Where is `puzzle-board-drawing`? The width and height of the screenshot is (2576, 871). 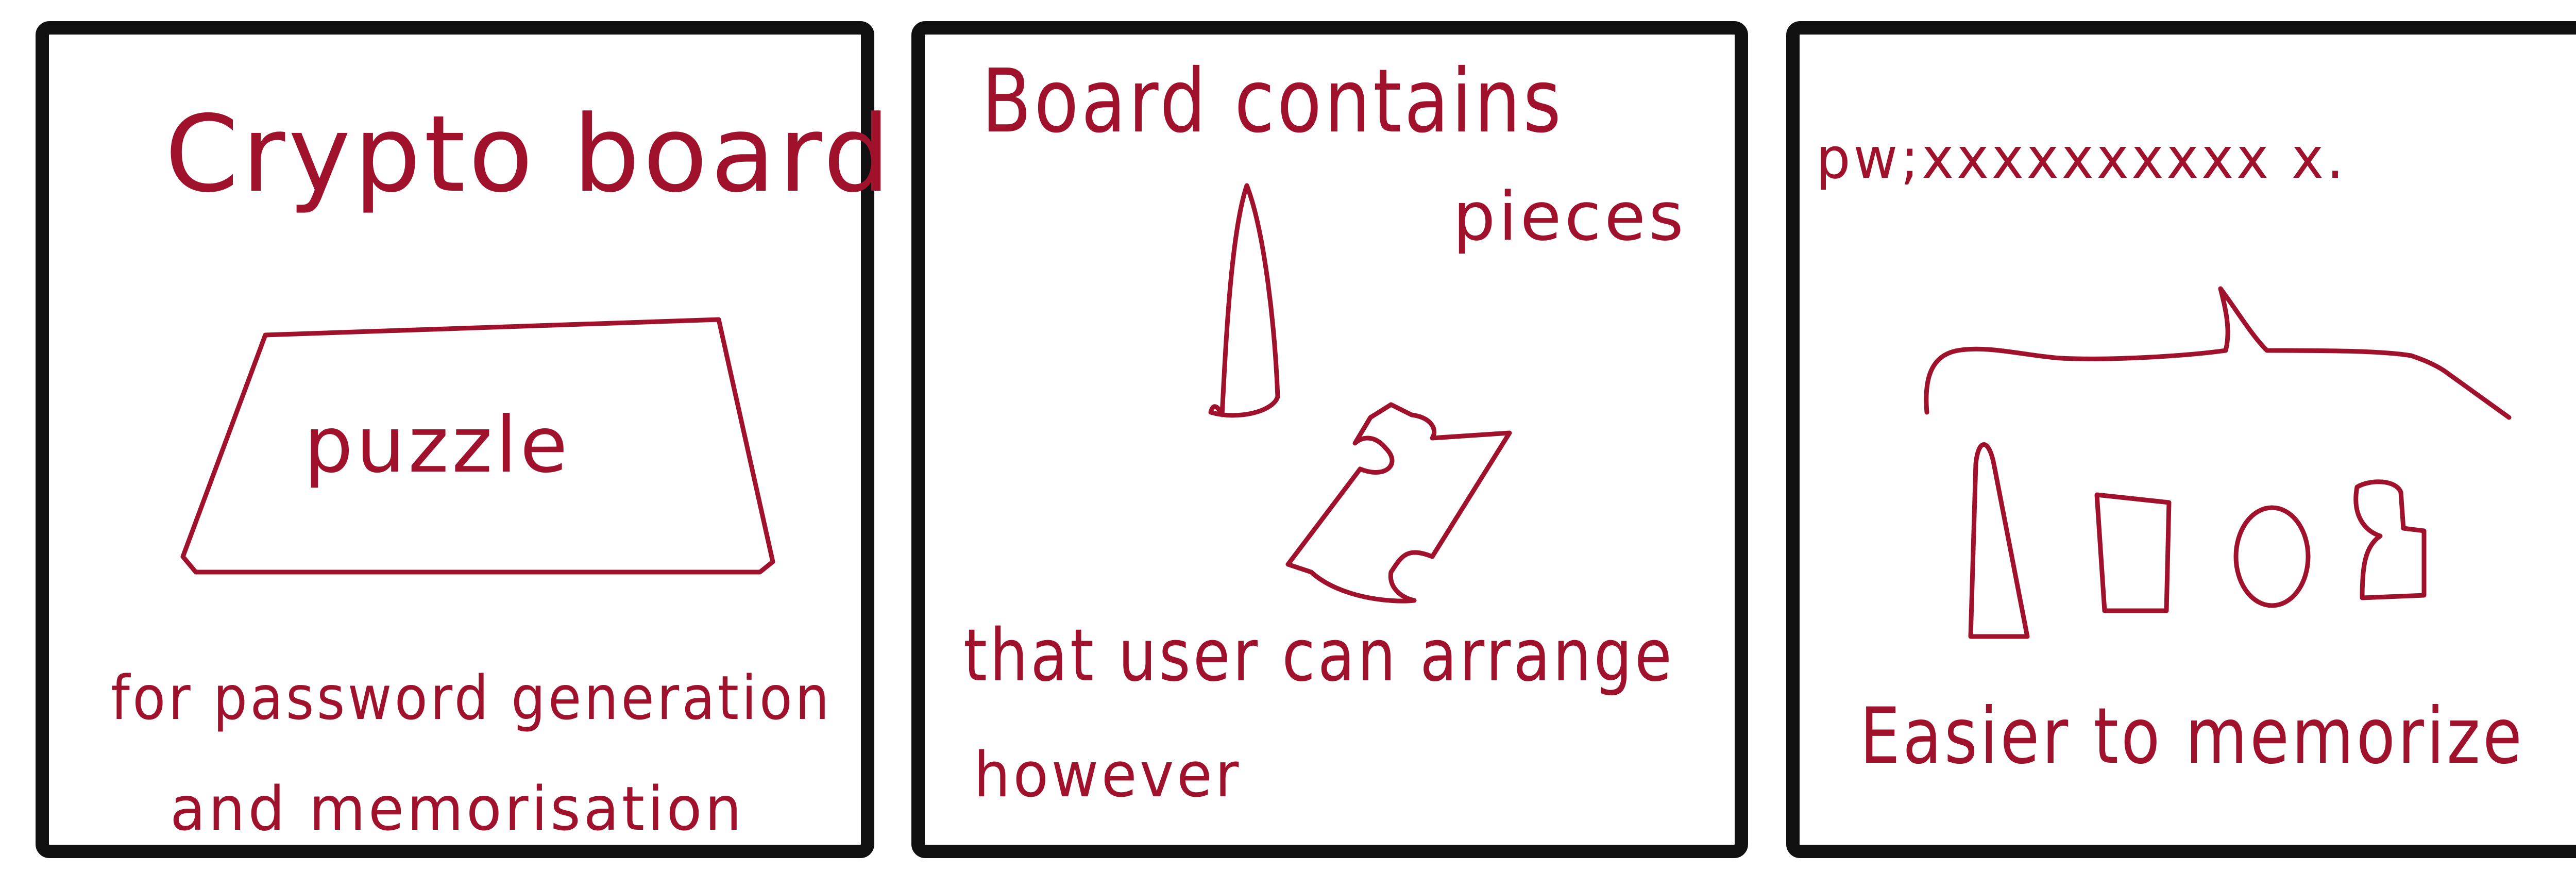
puzzle-board-drawing is located at coordinates (478, 446).